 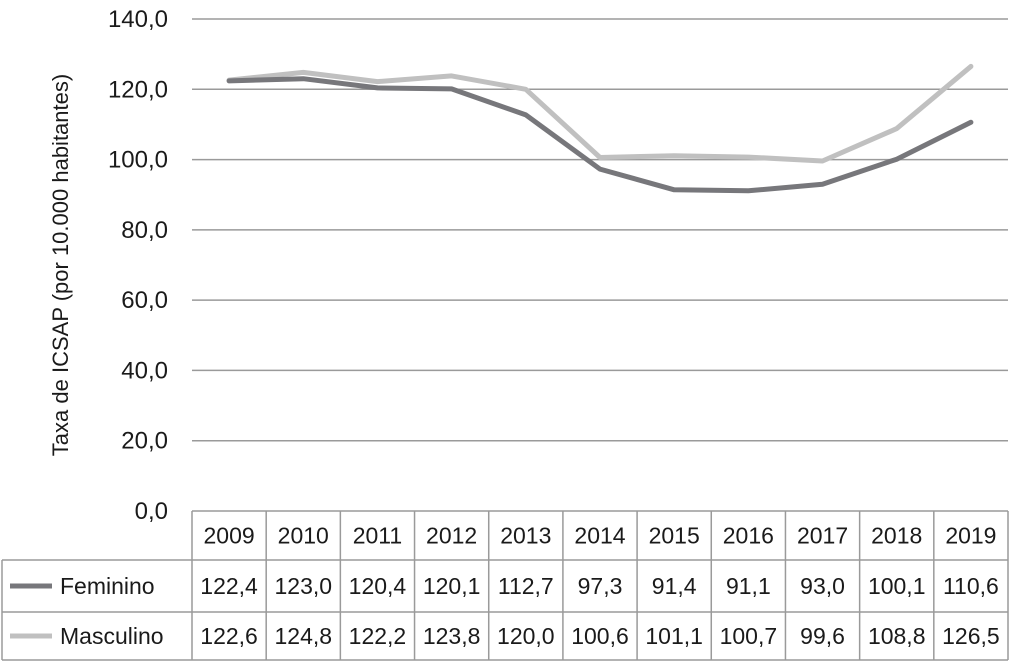 What do you see at coordinates (674, 586) in the screenshot?
I see `data-label: 91,4` at bounding box center [674, 586].